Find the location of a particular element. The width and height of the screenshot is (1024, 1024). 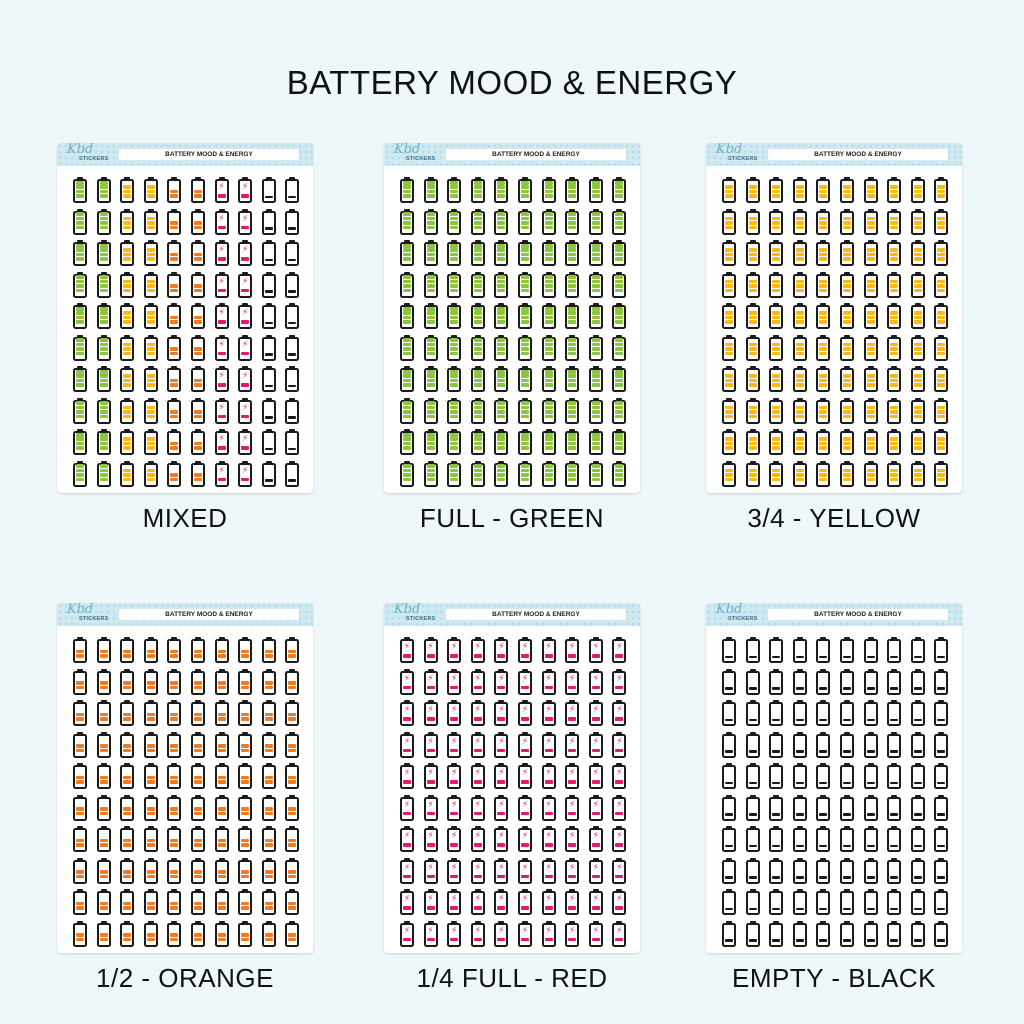

sheet-caption-black: EMPTY - BLACK is located at coordinates (834, 978).